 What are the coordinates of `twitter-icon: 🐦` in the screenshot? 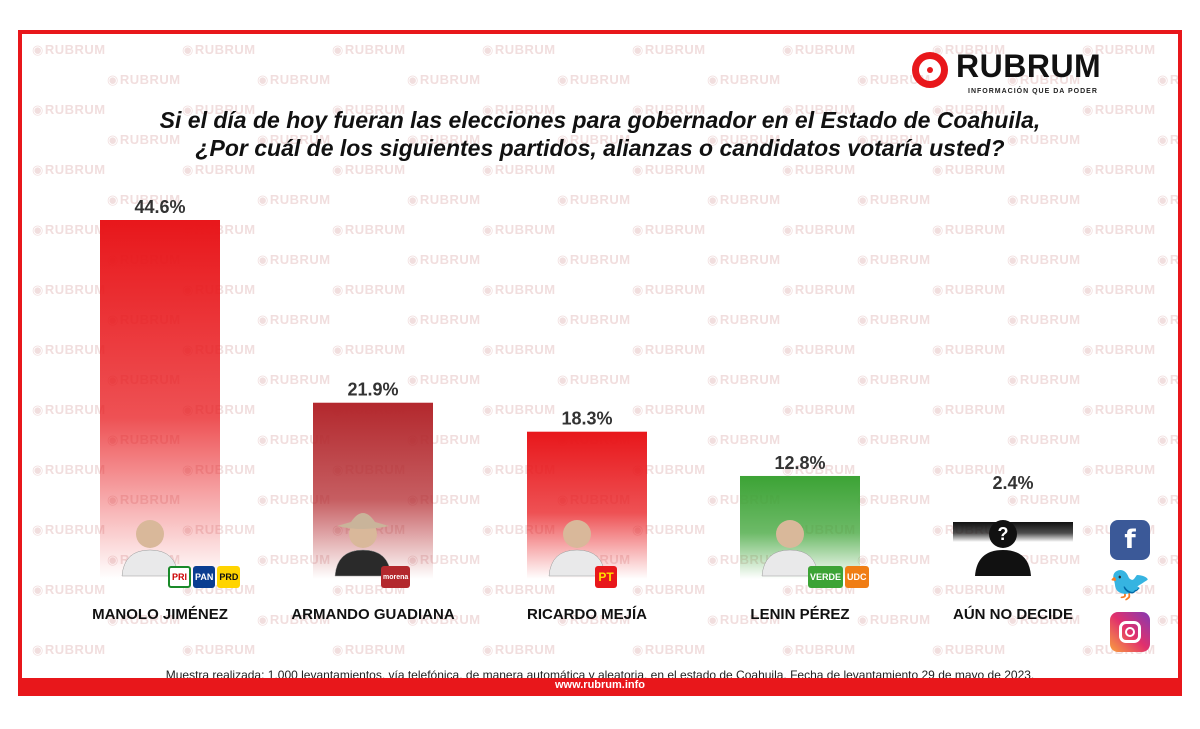 It's located at (1130, 584).